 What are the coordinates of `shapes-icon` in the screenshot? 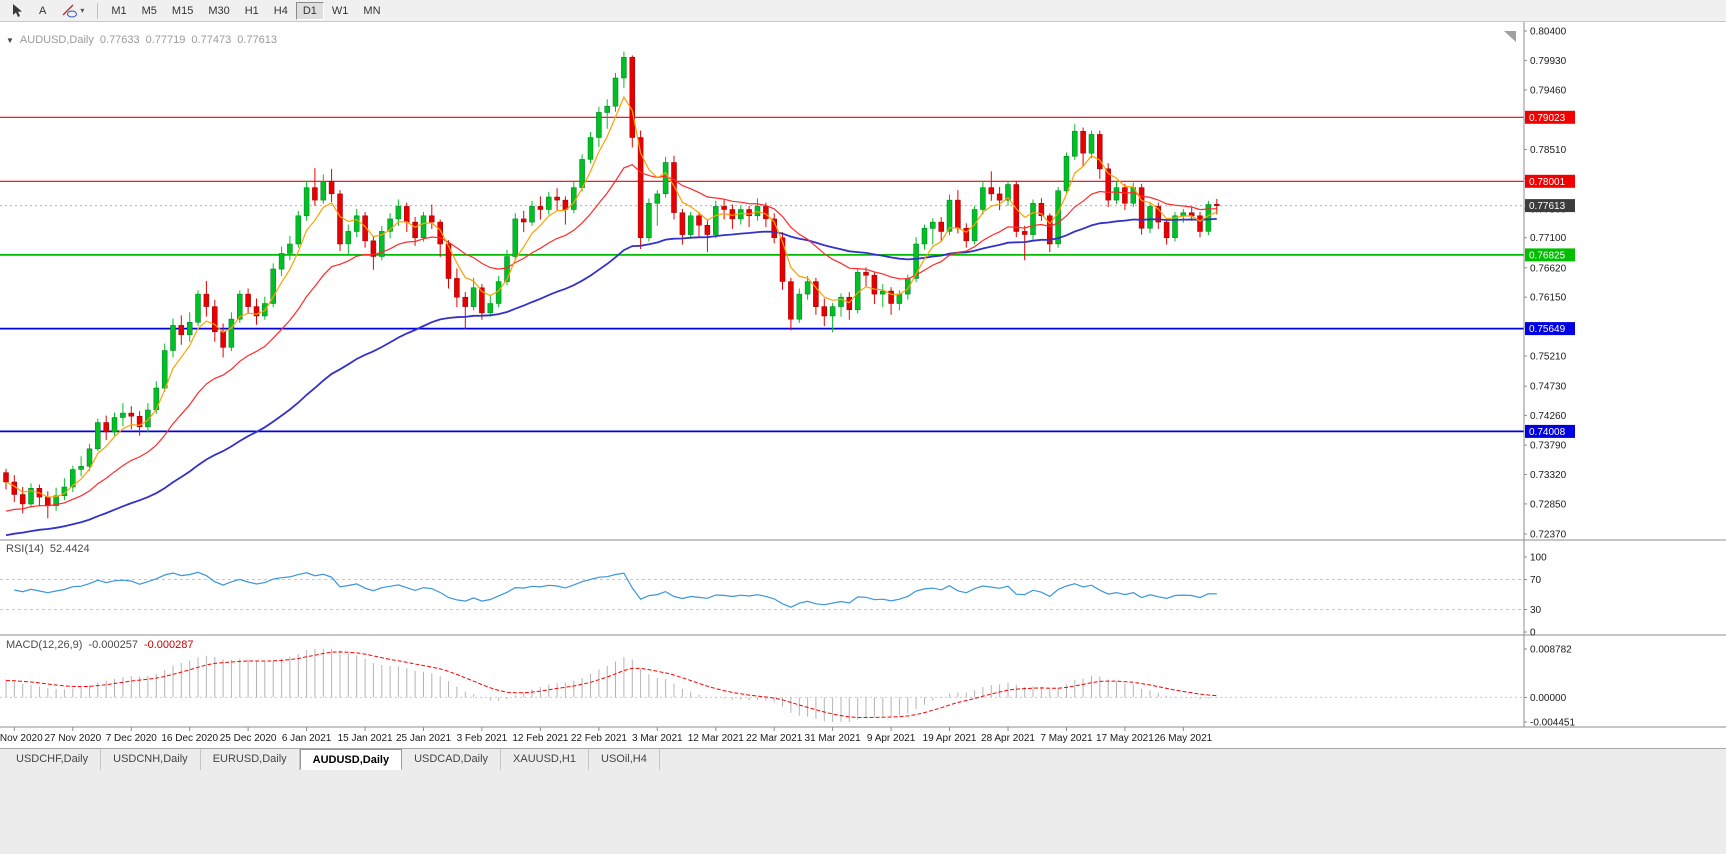 It's located at (70, 11).